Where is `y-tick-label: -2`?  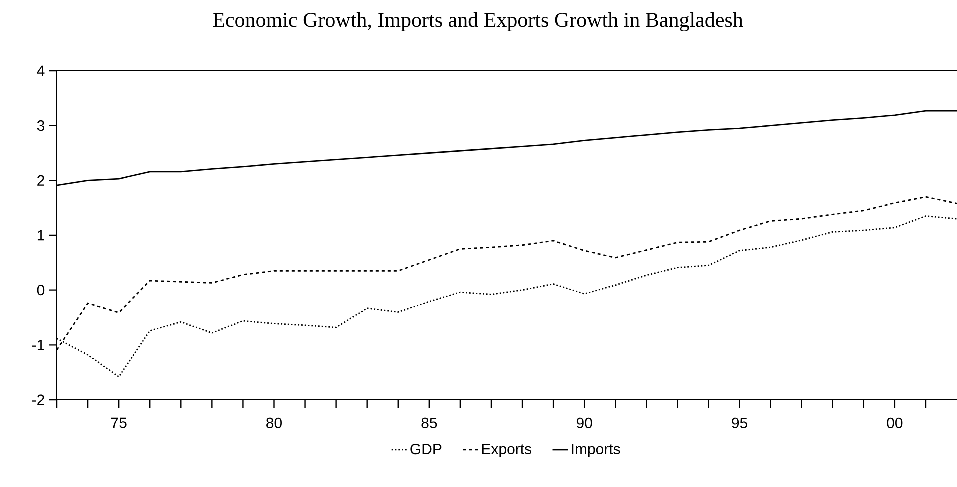
y-tick-label: -2 is located at coordinates (38, 400).